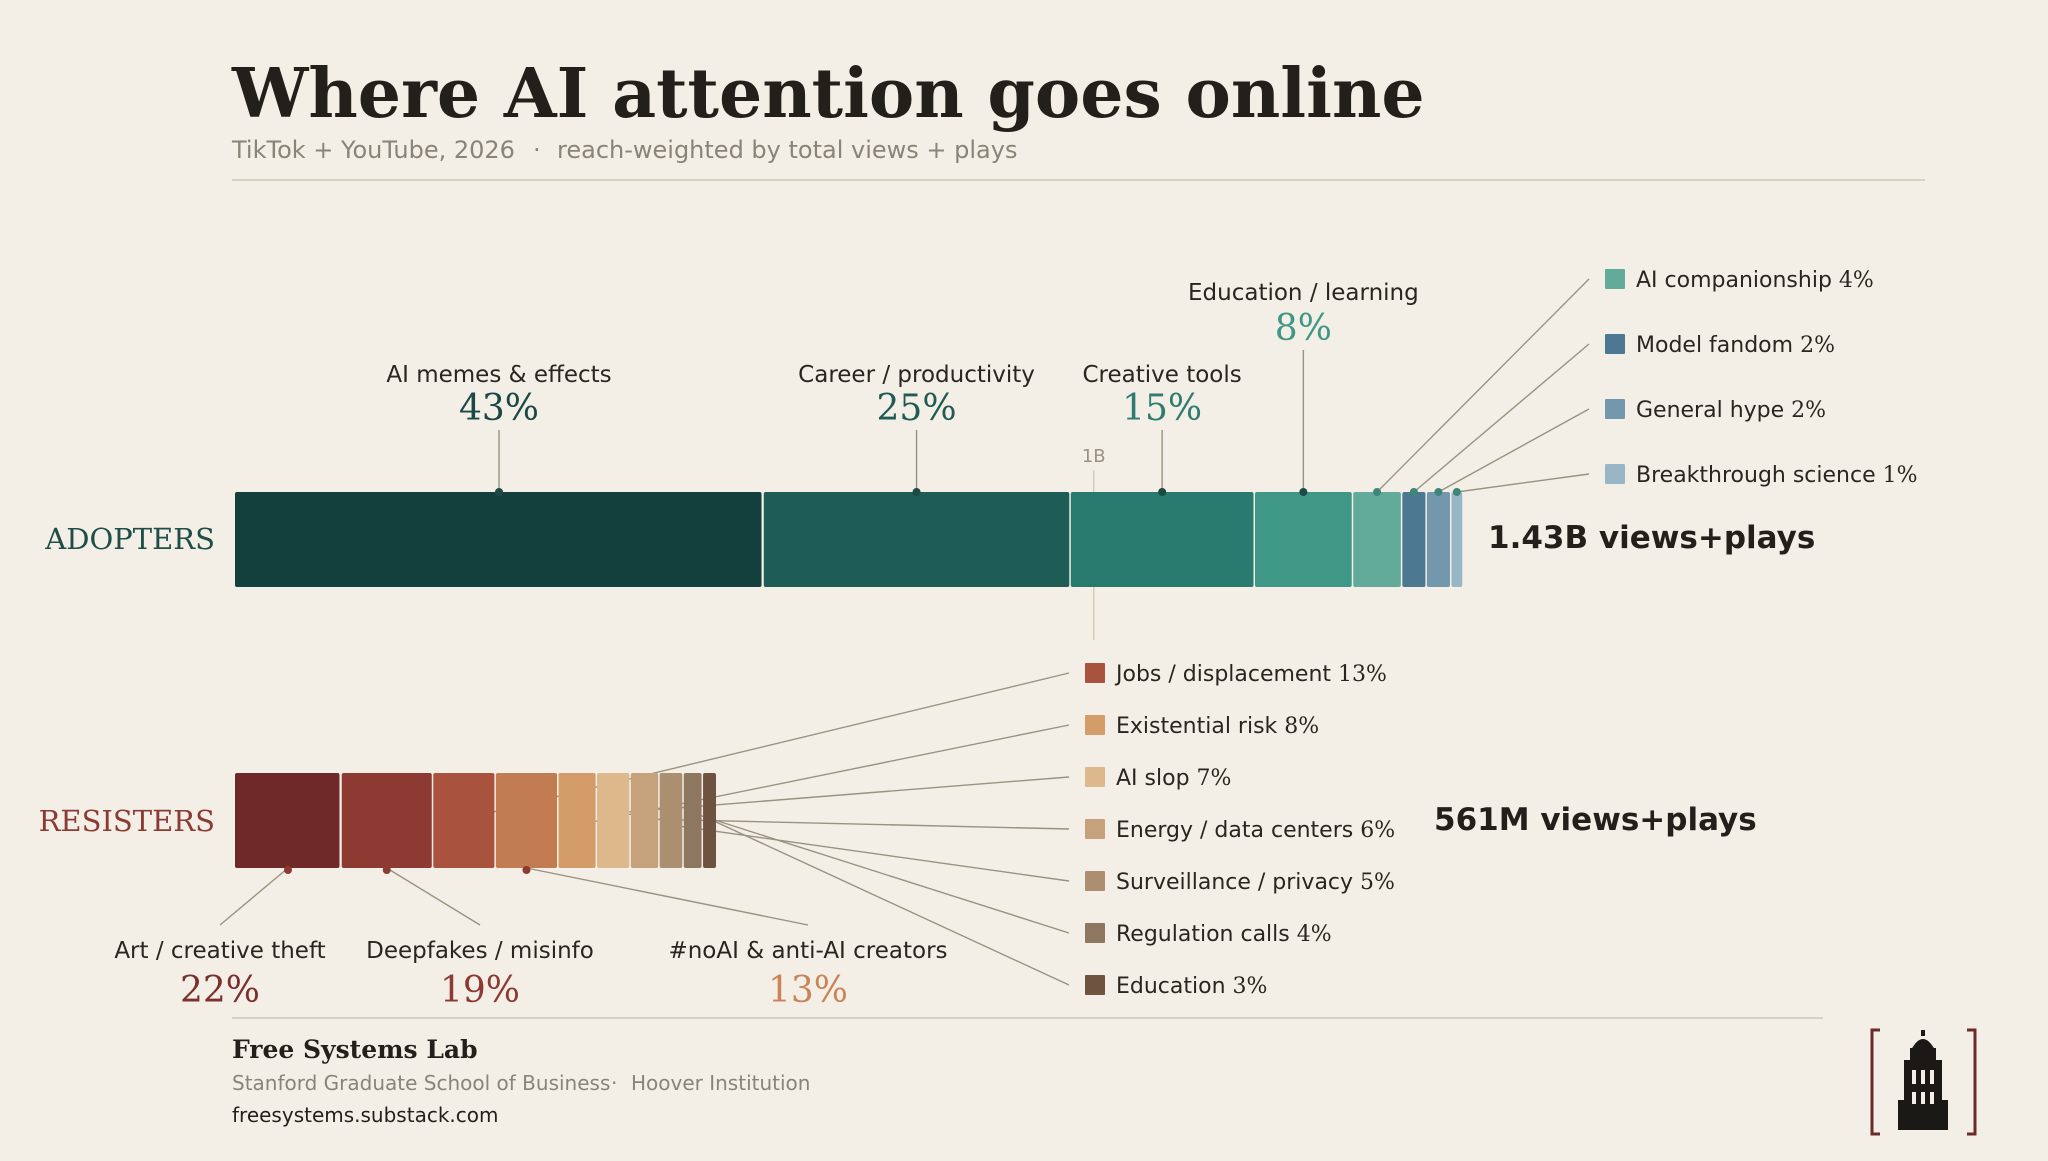 This screenshot has height=1161, width=2048. What do you see at coordinates (1250, 986) in the screenshot?
I see `legend-value-education: 3%` at bounding box center [1250, 986].